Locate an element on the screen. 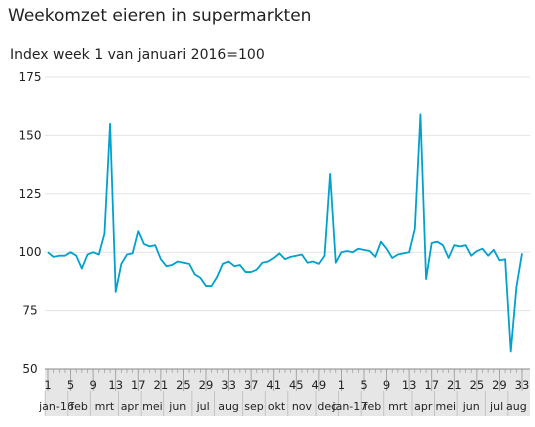 The width and height of the screenshot is (535, 427). x-week-label: 1 is located at coordinates (341, 385).